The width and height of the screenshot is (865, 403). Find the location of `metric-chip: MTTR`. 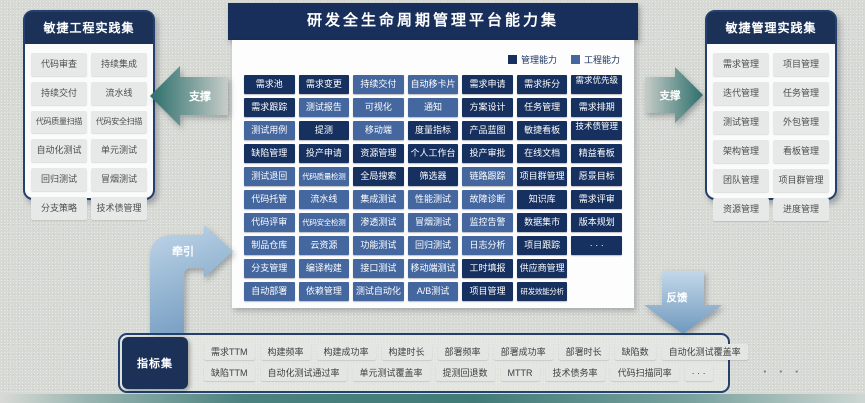

metric-chip: MTTR is located at coordinates (520, 373).